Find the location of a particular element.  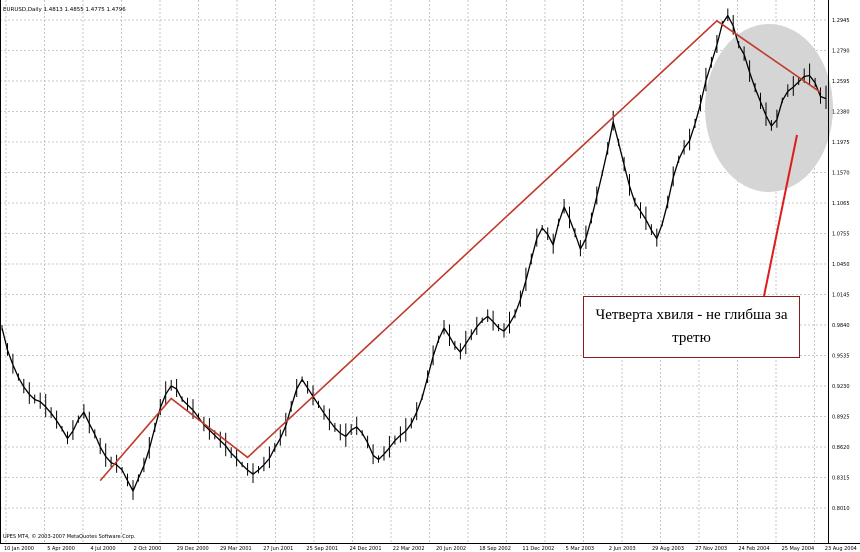

x-tick-label: 24 Dec 2001 is located at coordinates (366, 549).